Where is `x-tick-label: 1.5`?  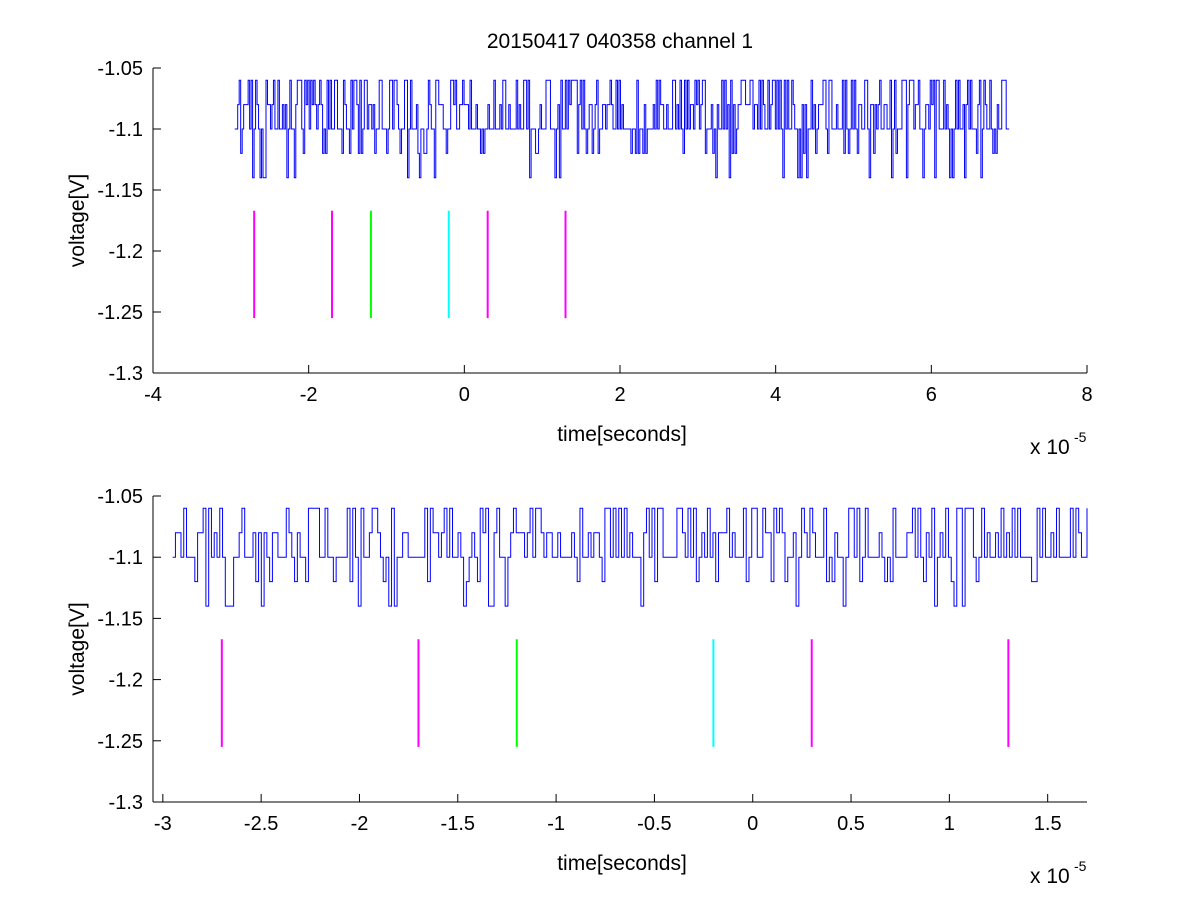
x-tick-label: 1.5 is located at coordinates (1048, 824).